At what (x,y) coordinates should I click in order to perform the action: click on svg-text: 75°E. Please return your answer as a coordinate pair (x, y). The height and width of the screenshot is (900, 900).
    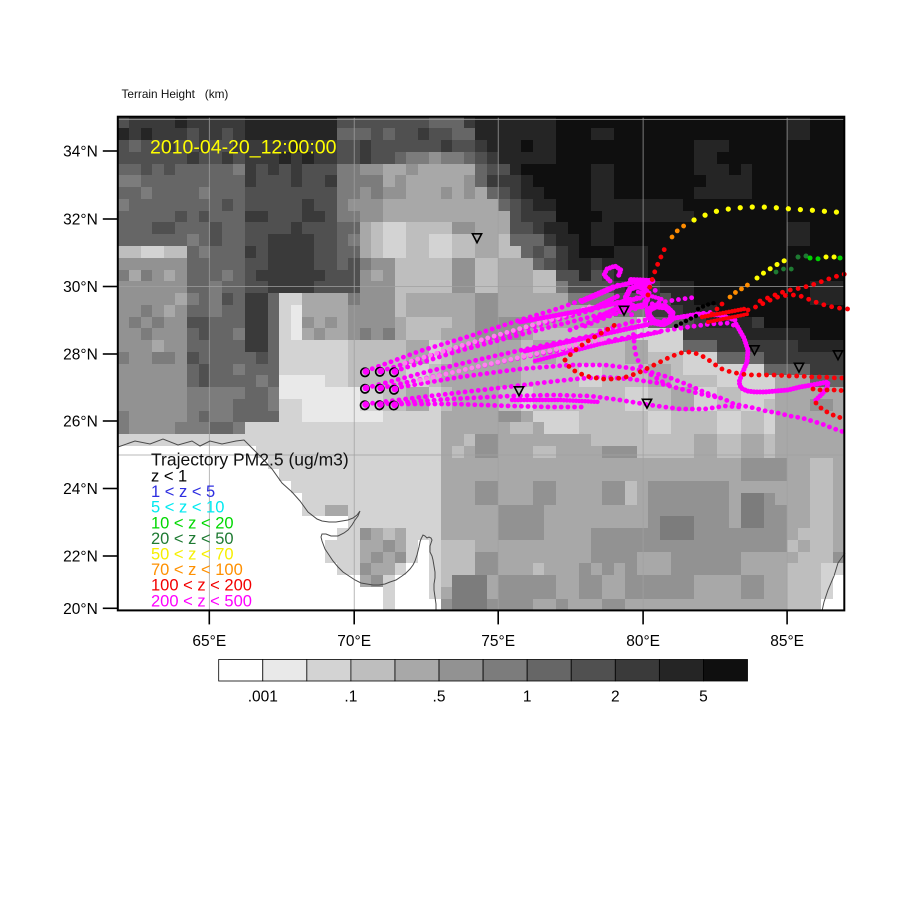
    Looking at the image, I should click on (498, 641).